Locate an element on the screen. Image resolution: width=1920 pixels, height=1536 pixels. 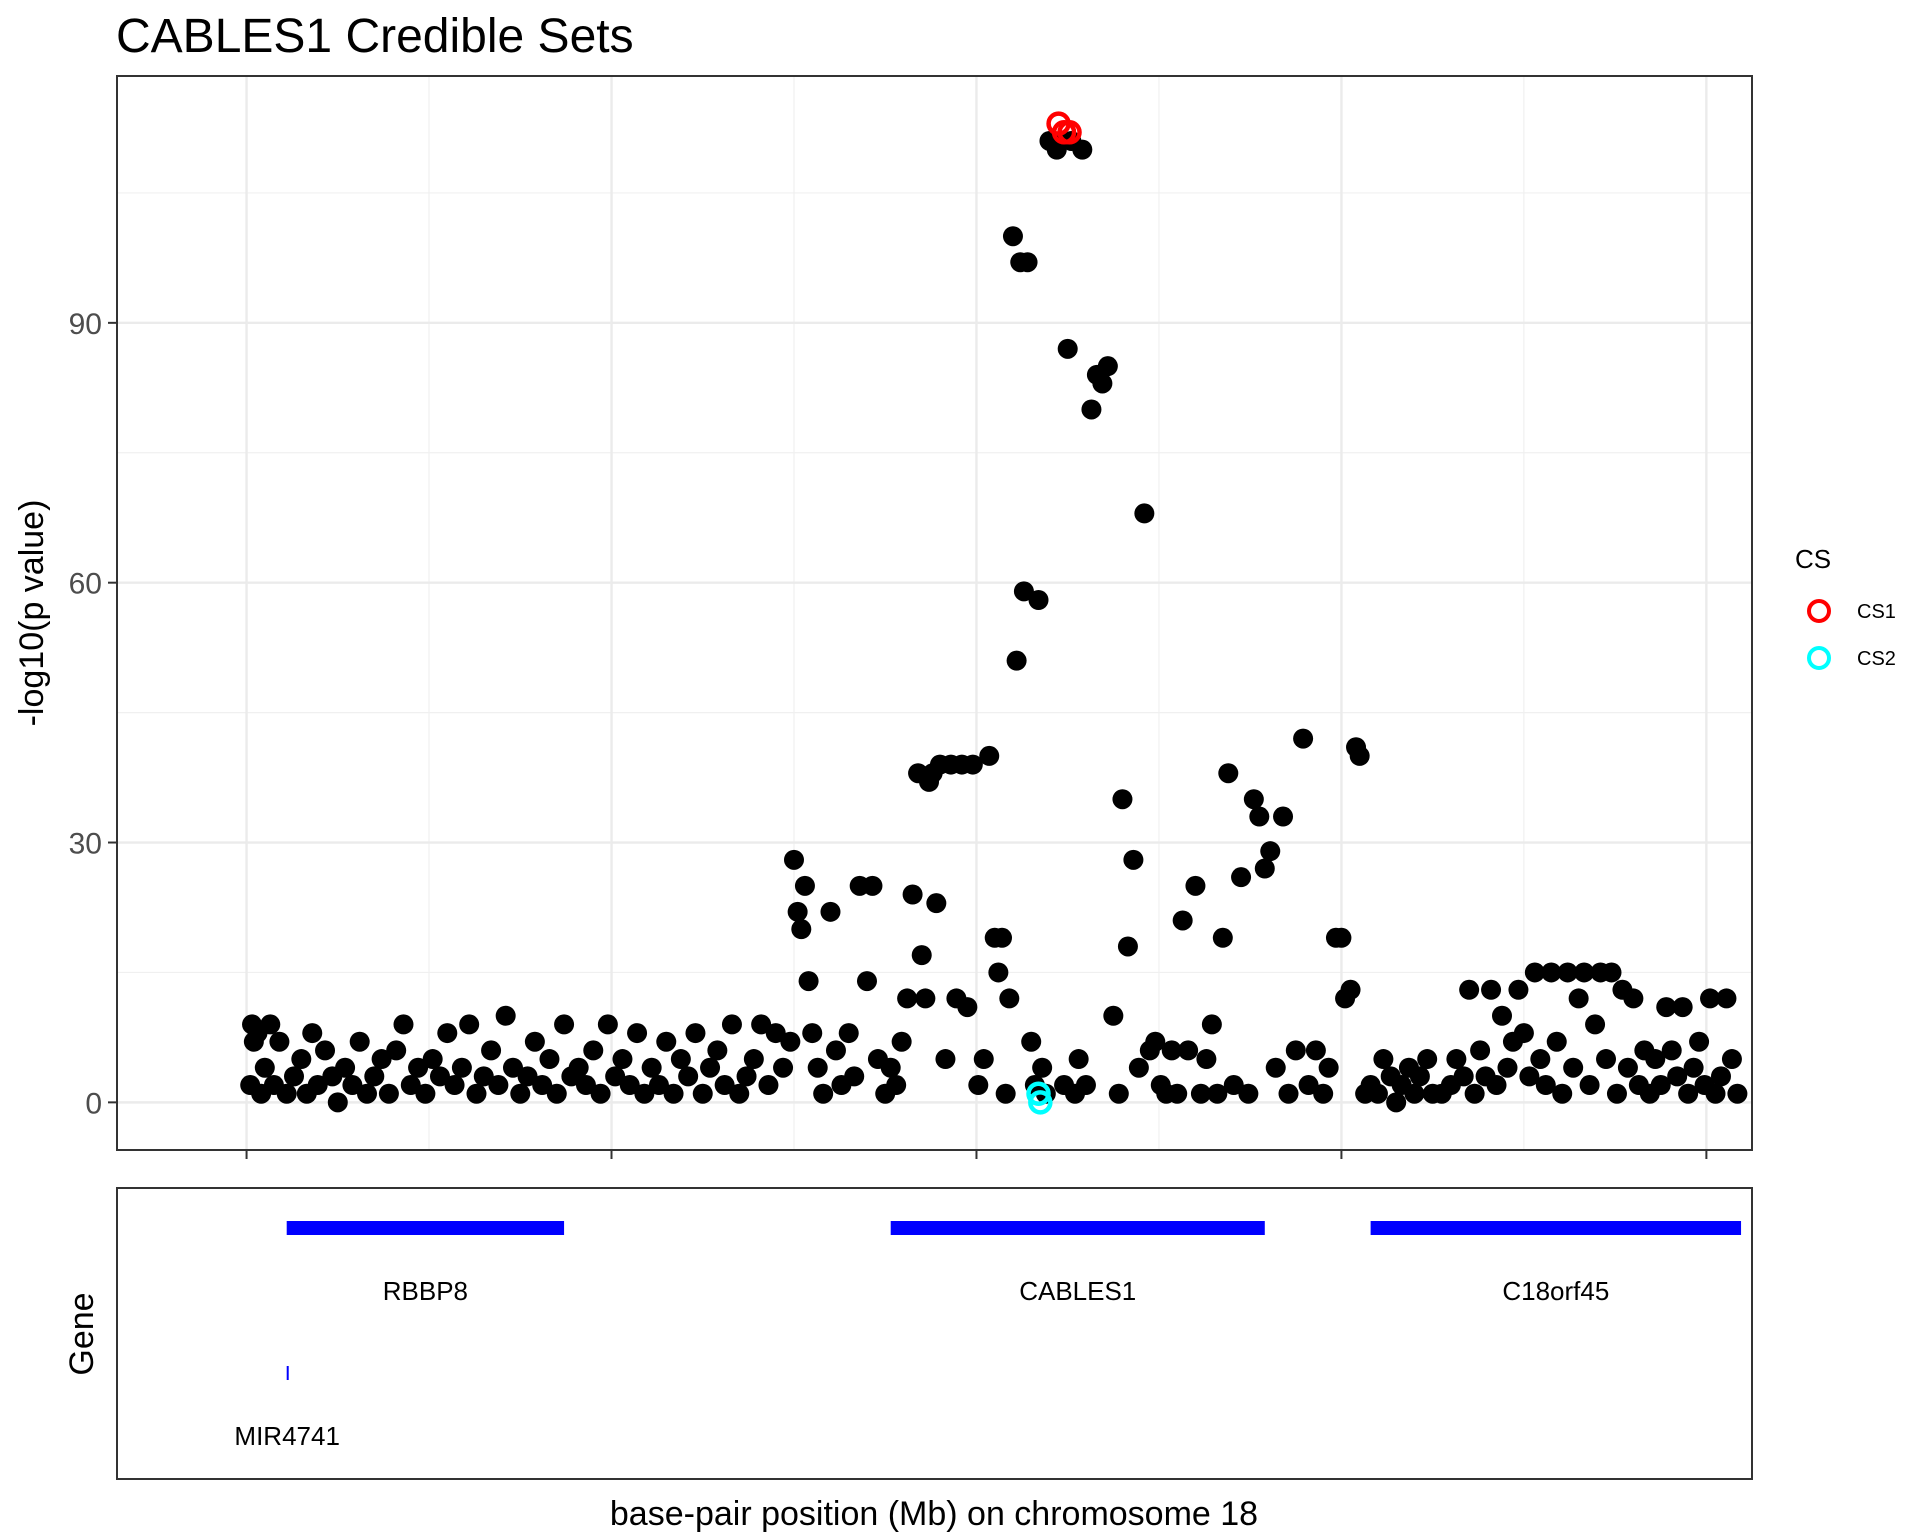
legend-key-cs2 is located at coordinates (1819, 658).